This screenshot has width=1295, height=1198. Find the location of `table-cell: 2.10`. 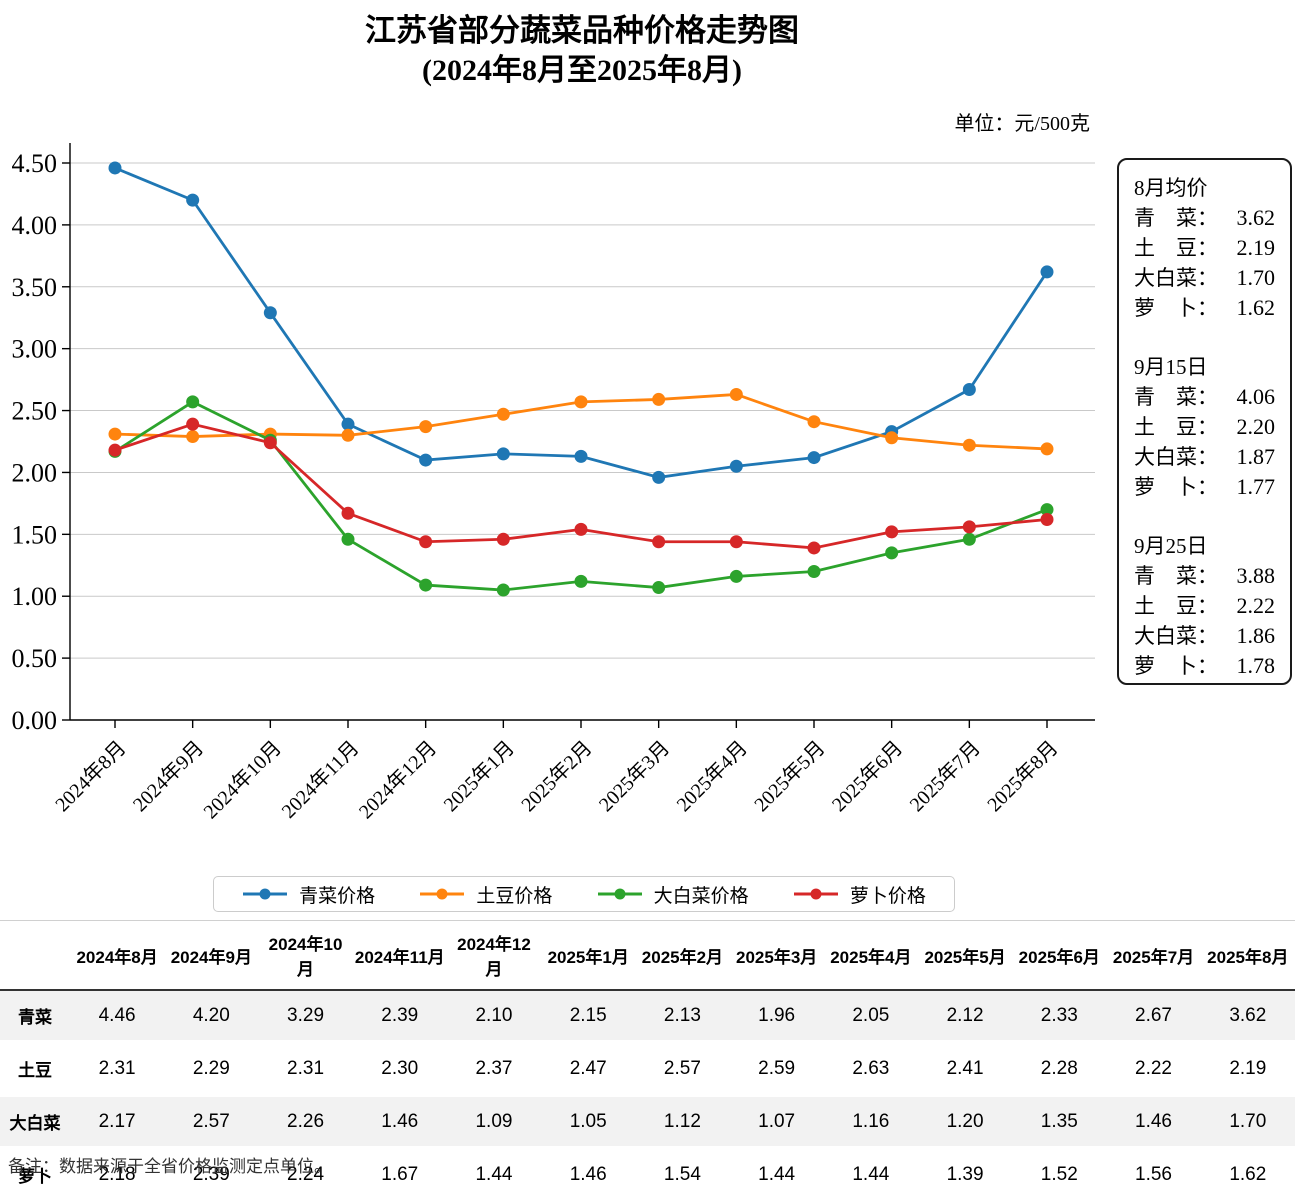

table-cell: 2.10 is located at coordinates (494, 1017).